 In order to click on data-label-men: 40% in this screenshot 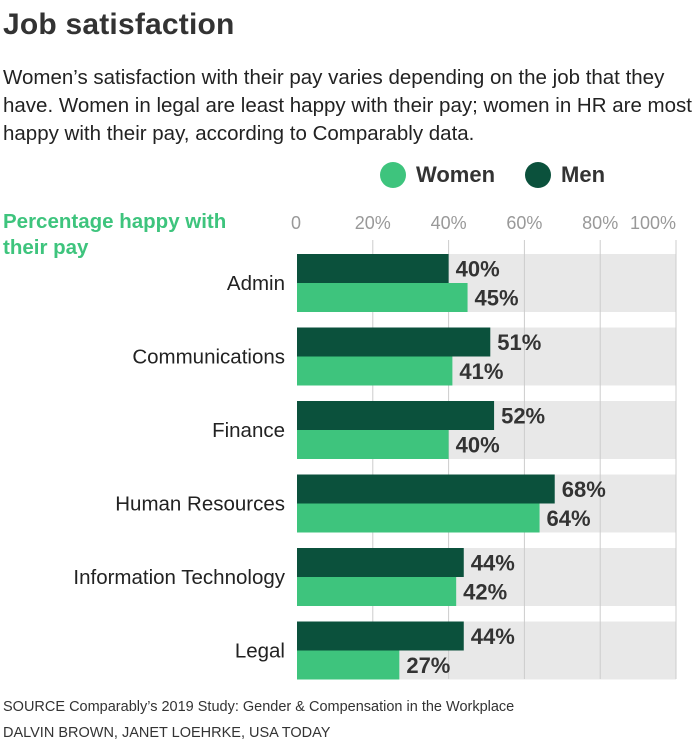, I will do `click(478, 269)`.